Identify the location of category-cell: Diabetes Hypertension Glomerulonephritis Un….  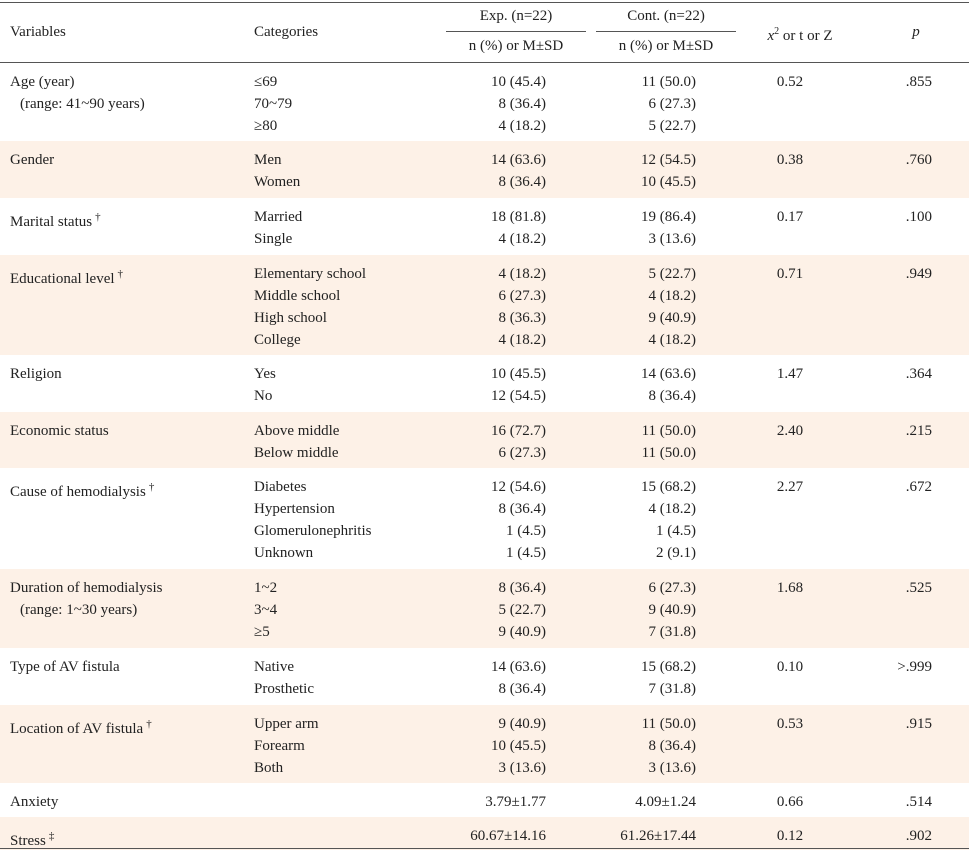
(349, 520).